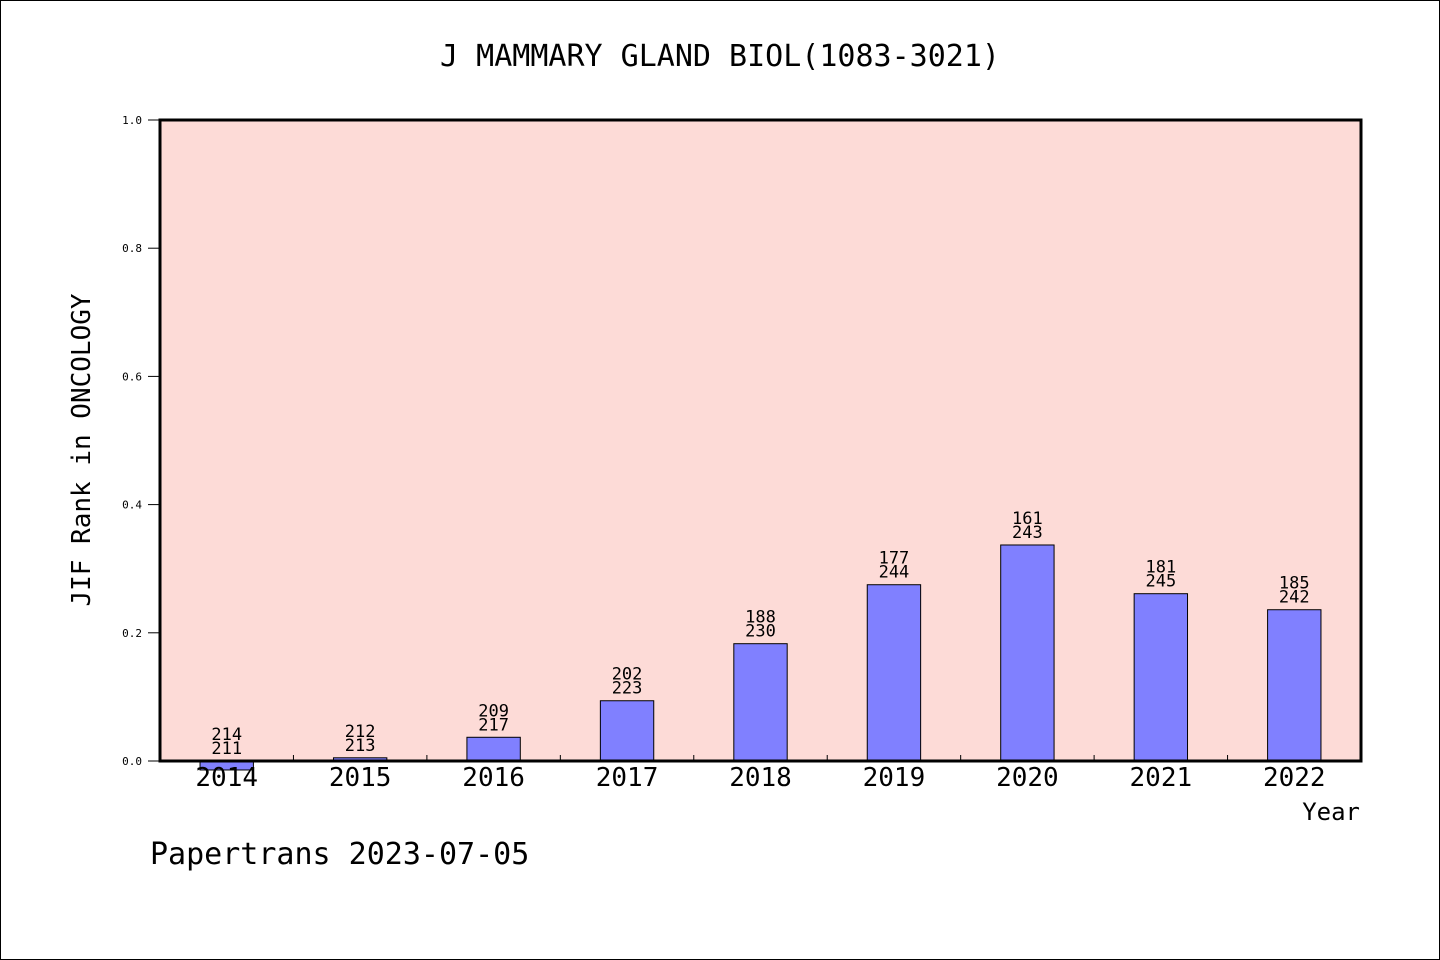  What do you see at coordinates (894, 673) in the screenshot?
I see `bar-2019` at bounding box center [894, 673].